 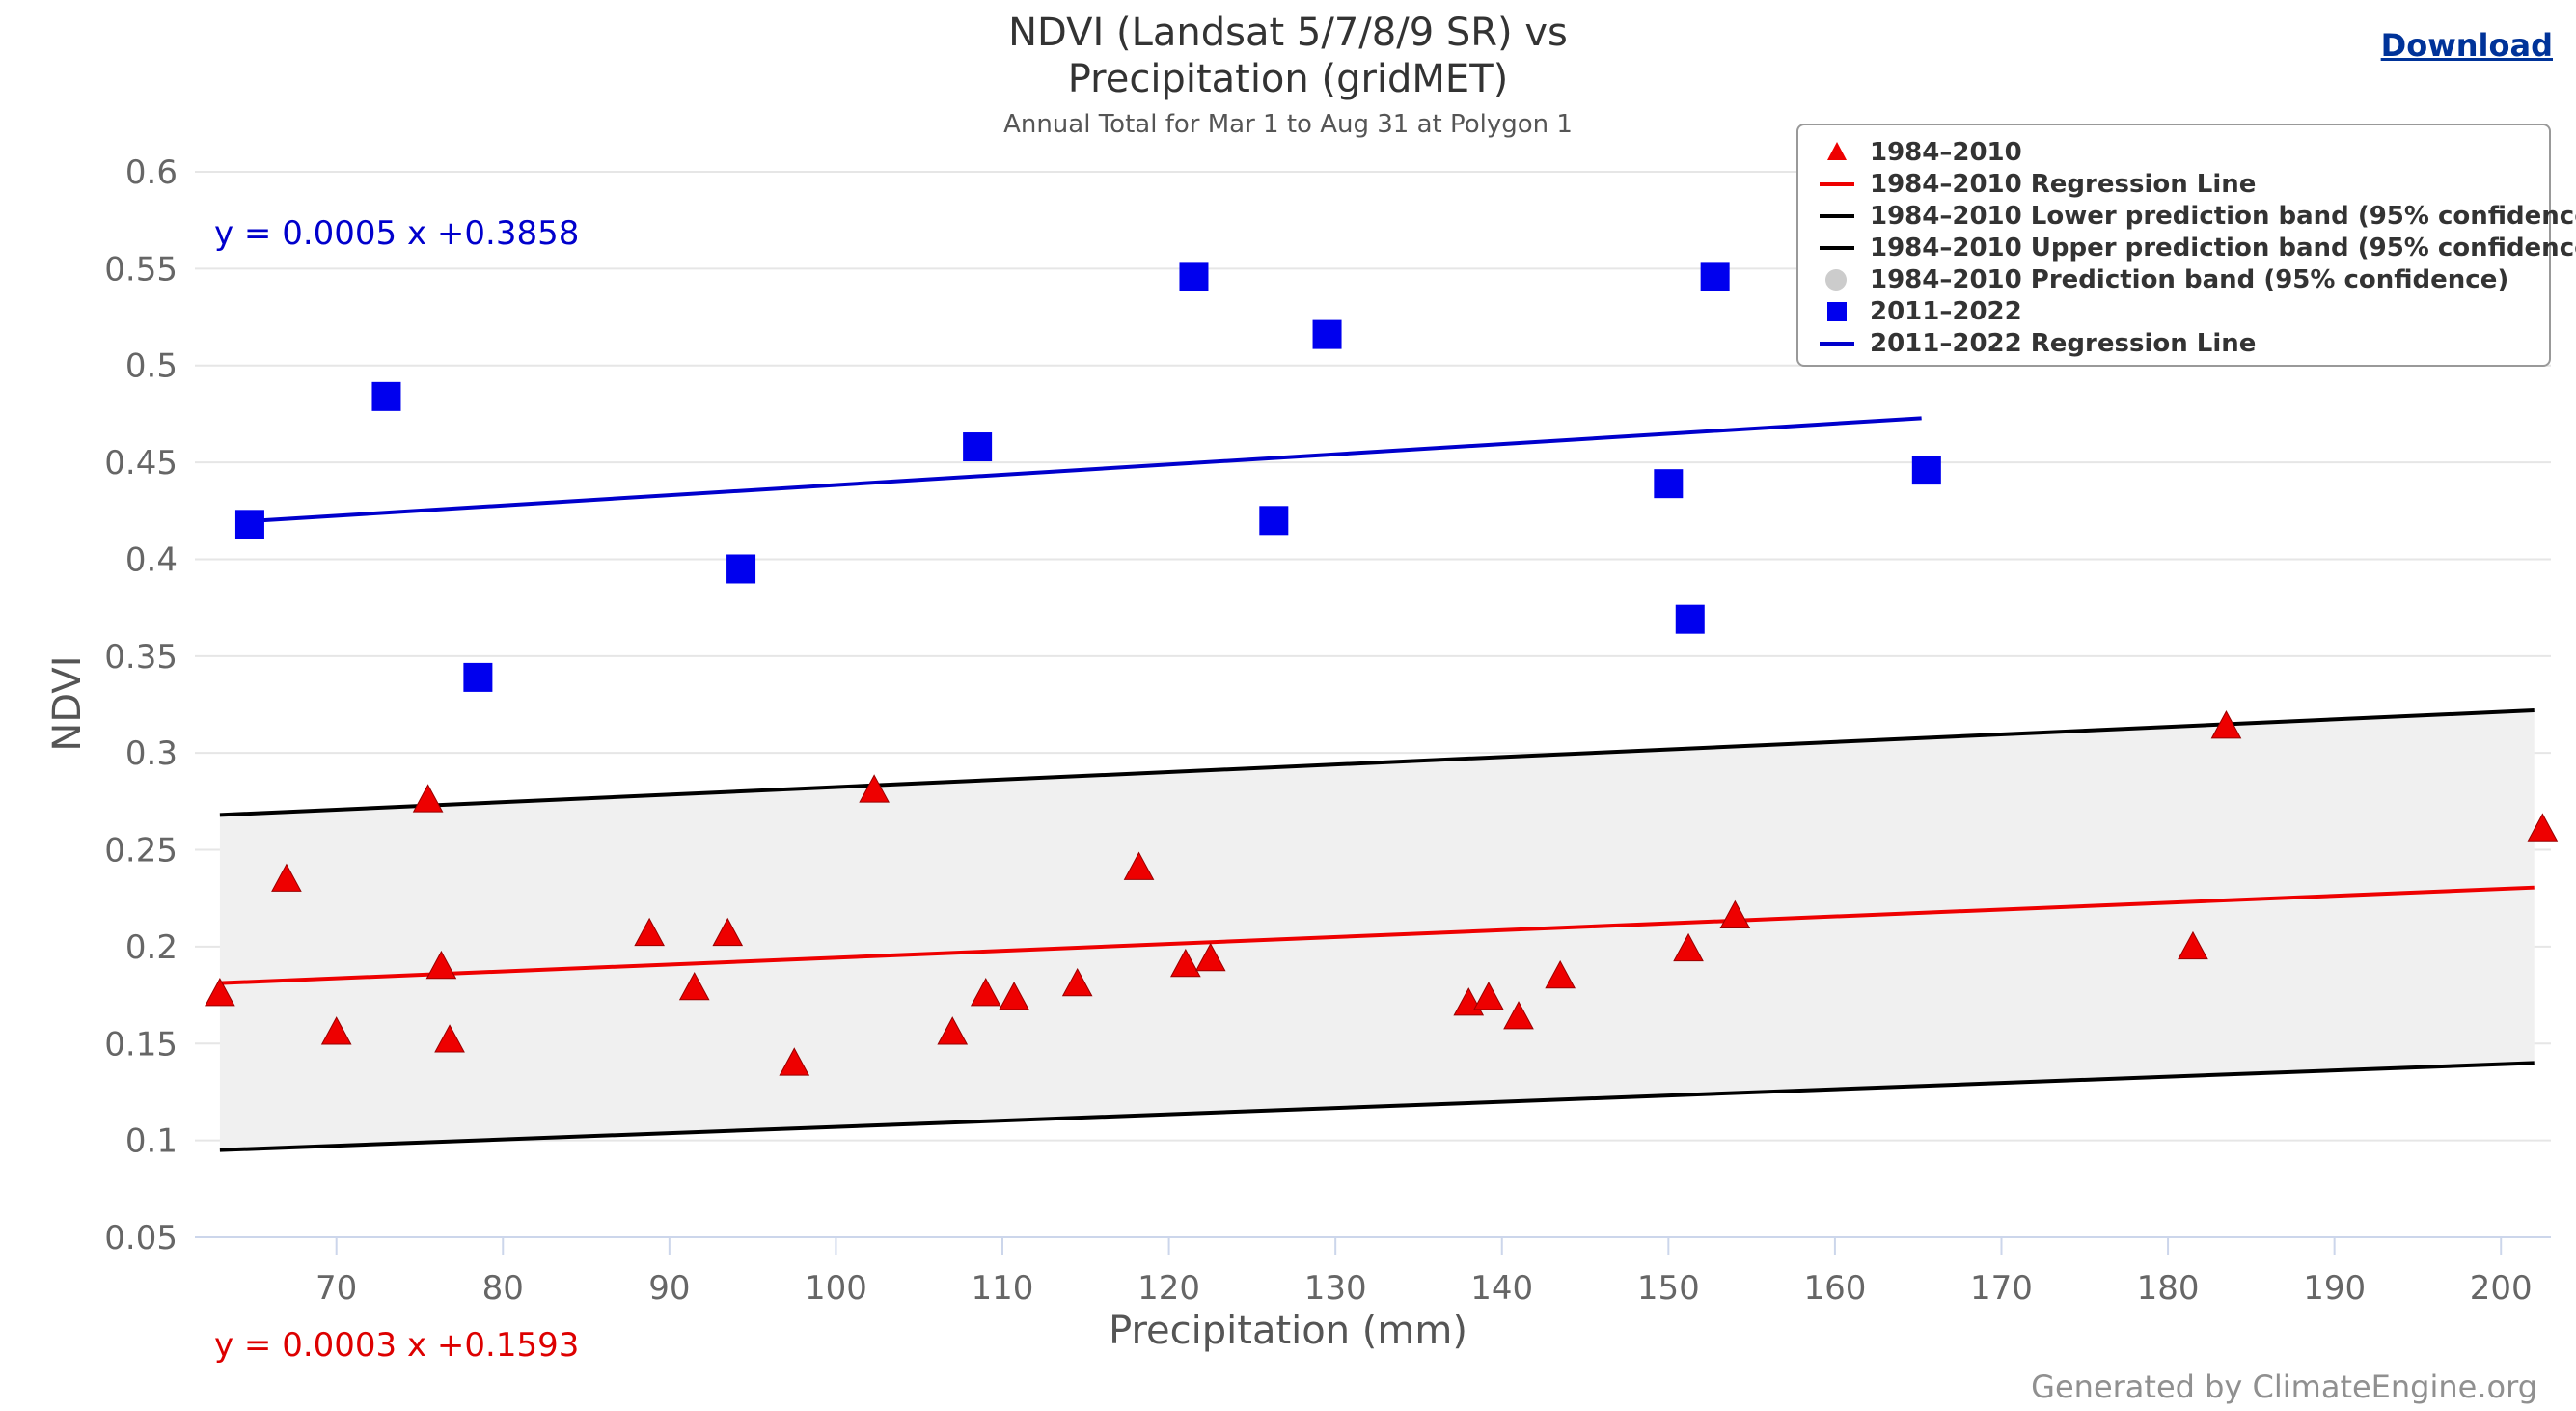 What do you see at coordinates (1377, 935) in the screenshot?
I see `regression-line-1984-2010` at bounding box center [1377, 935].